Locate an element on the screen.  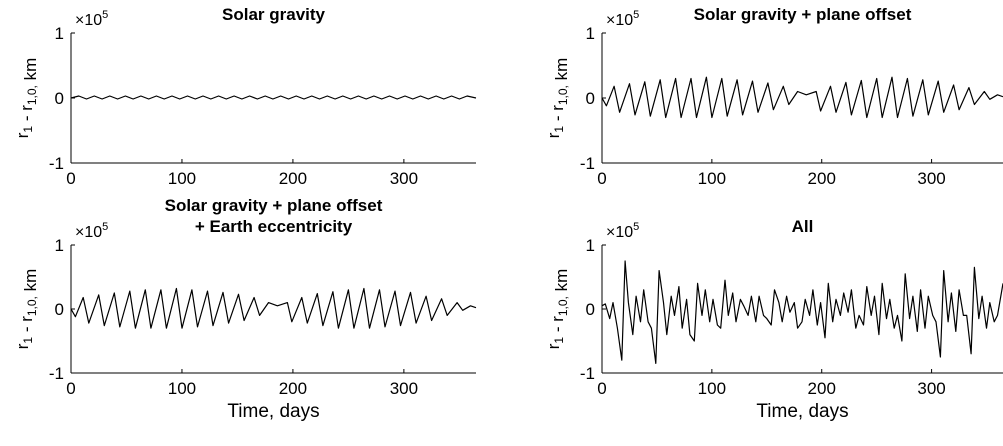
chart-title: All is located at coordinates (803, 226).